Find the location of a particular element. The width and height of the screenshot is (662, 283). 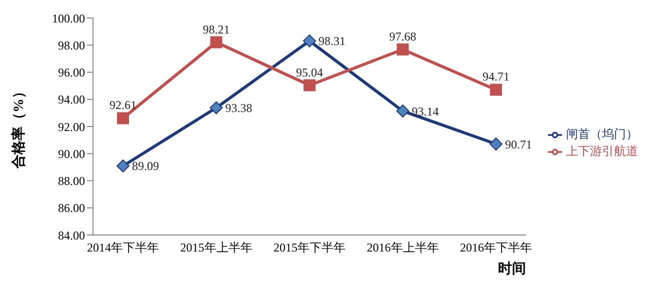

x-tick-label: 2014年下半年 is located at coordinates (123, 247).